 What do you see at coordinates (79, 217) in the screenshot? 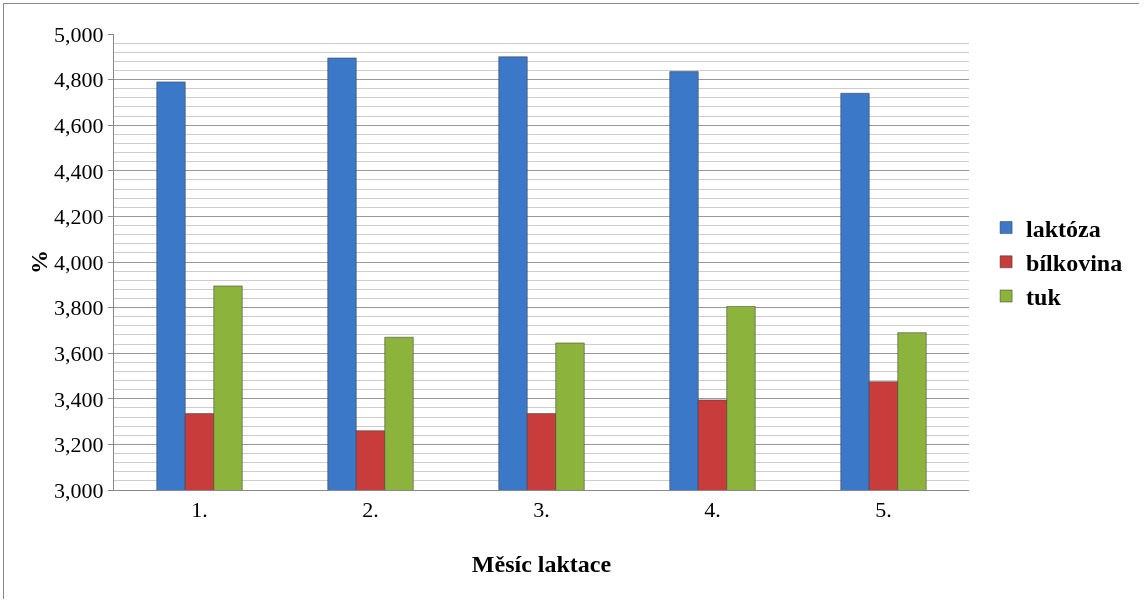
I see `y-tick-label: 4,200` at bounding box center [79, 217].